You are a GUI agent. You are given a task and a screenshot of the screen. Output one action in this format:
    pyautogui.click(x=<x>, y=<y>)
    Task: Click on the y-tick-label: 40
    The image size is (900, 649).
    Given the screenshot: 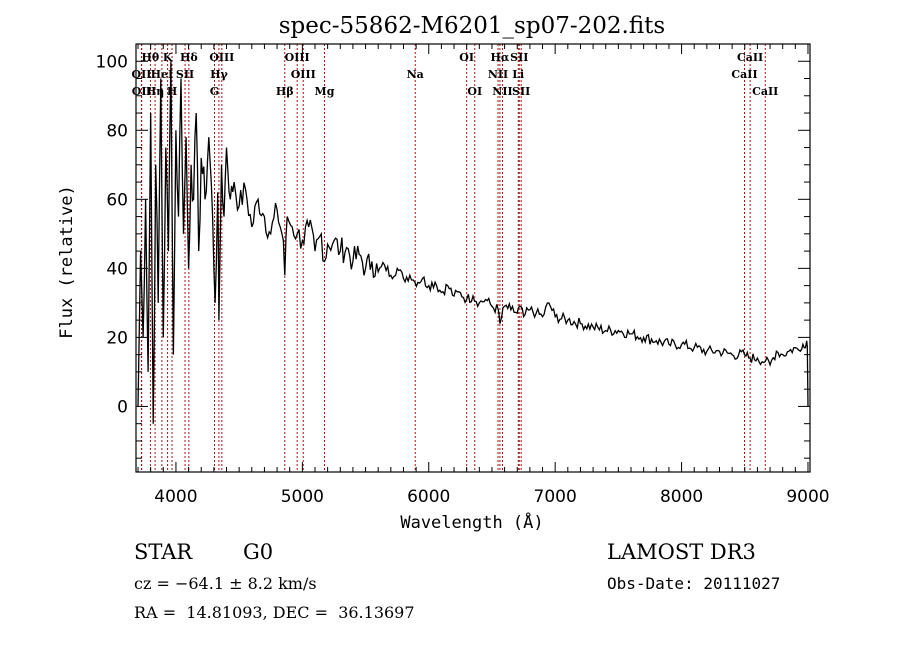 What is the action you would take?
    pyautogui.click(x=117, y=269)
    